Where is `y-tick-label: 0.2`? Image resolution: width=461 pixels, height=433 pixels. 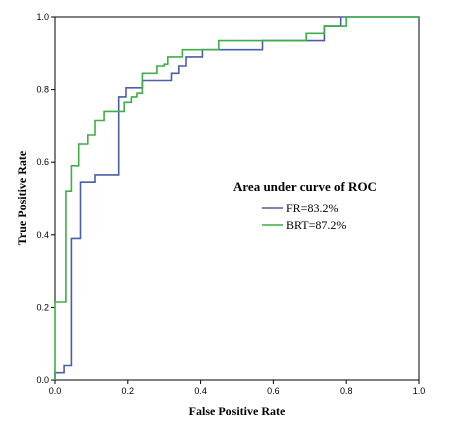
y-tick-label: 0.2 is located at coordinates (42, 307).